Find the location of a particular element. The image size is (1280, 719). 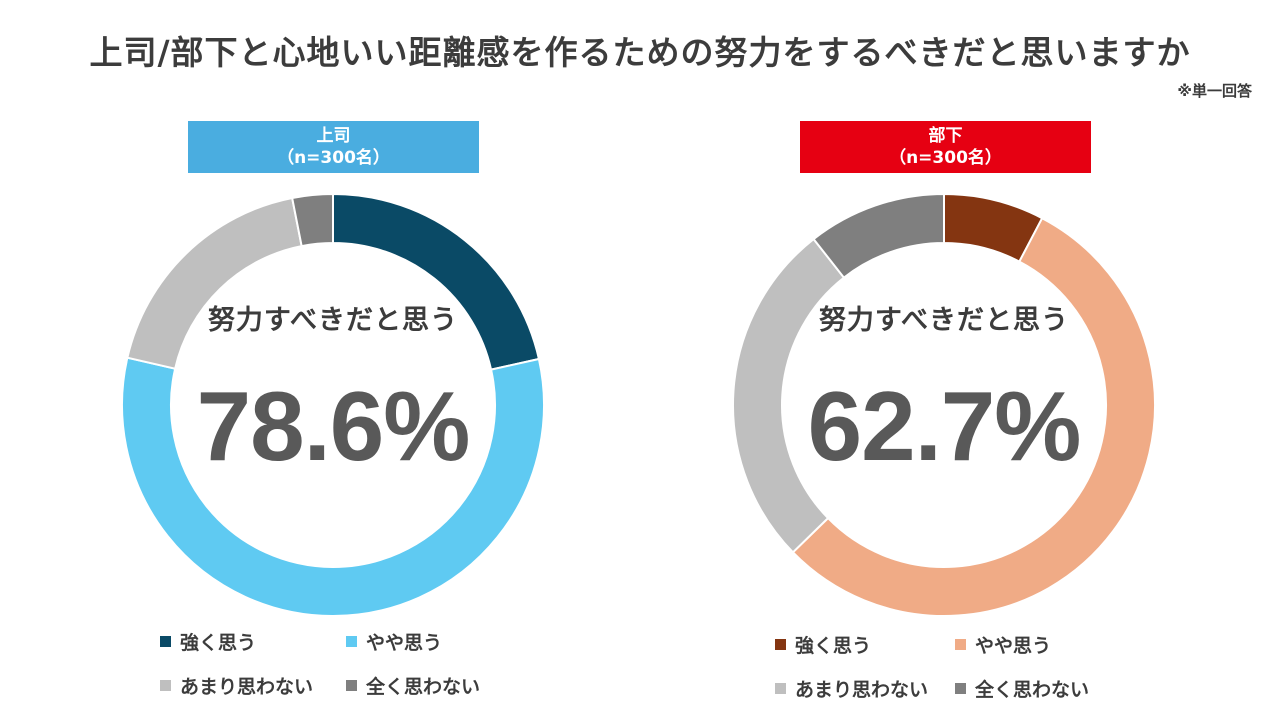

single-answer-note: ※単一回答 is located at coordinates (1214, 91).